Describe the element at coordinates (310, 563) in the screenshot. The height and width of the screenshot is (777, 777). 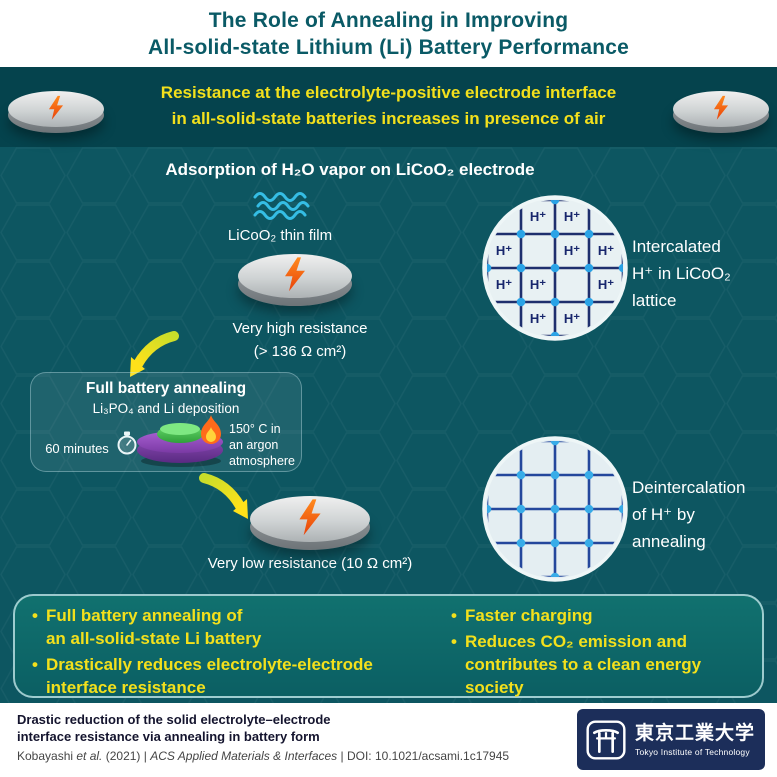
I see `low-resistance-label: Very low resistance (10 Ω cm²)` at that location.